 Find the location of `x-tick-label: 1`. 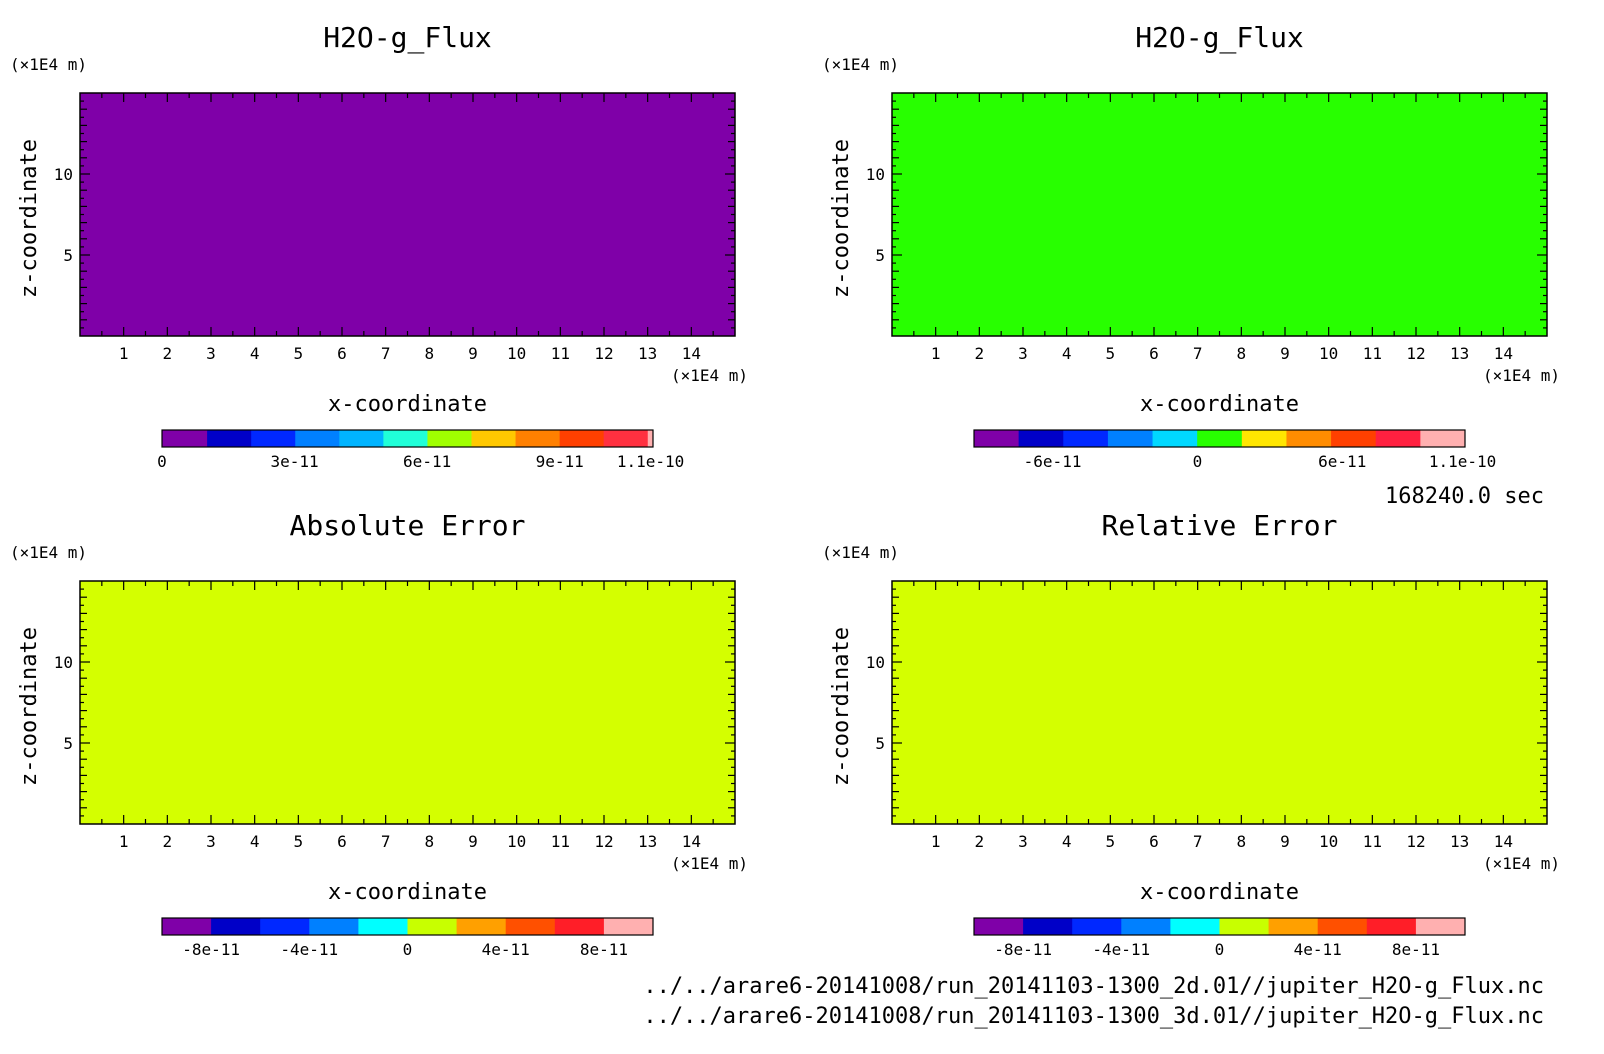

x-tick-label: 1 is located at coordinates (936, 841).